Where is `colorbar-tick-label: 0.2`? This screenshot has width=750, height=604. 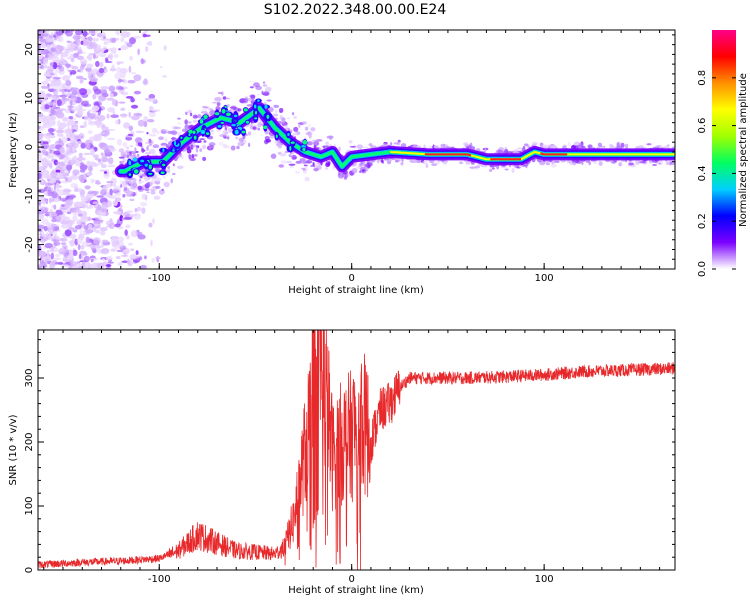
colorbar-tick-label: 0.2 is located at coordinates (702, 221).